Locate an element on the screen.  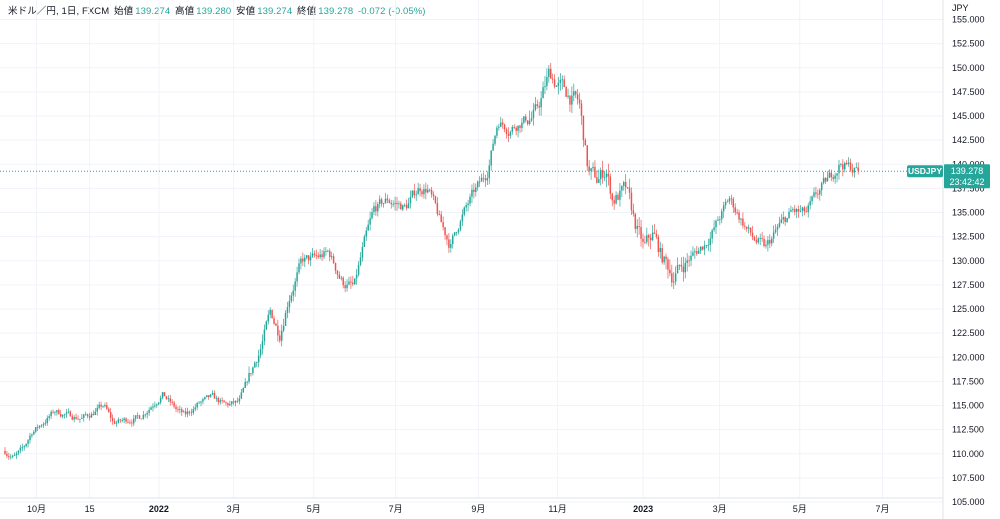
open-label: 始値 is located at coordinates (124, 11).